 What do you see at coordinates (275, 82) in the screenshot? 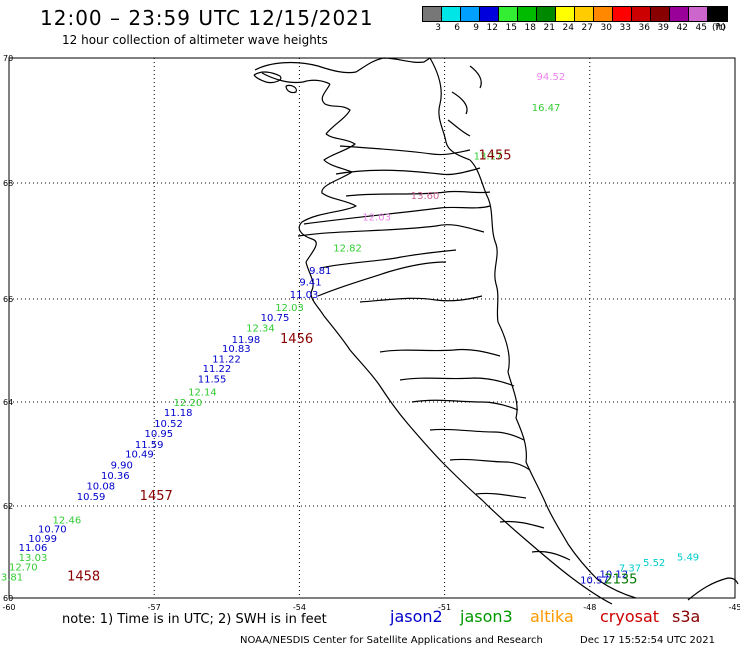
I see `baffin-coast` at bounding box center [275, 82].